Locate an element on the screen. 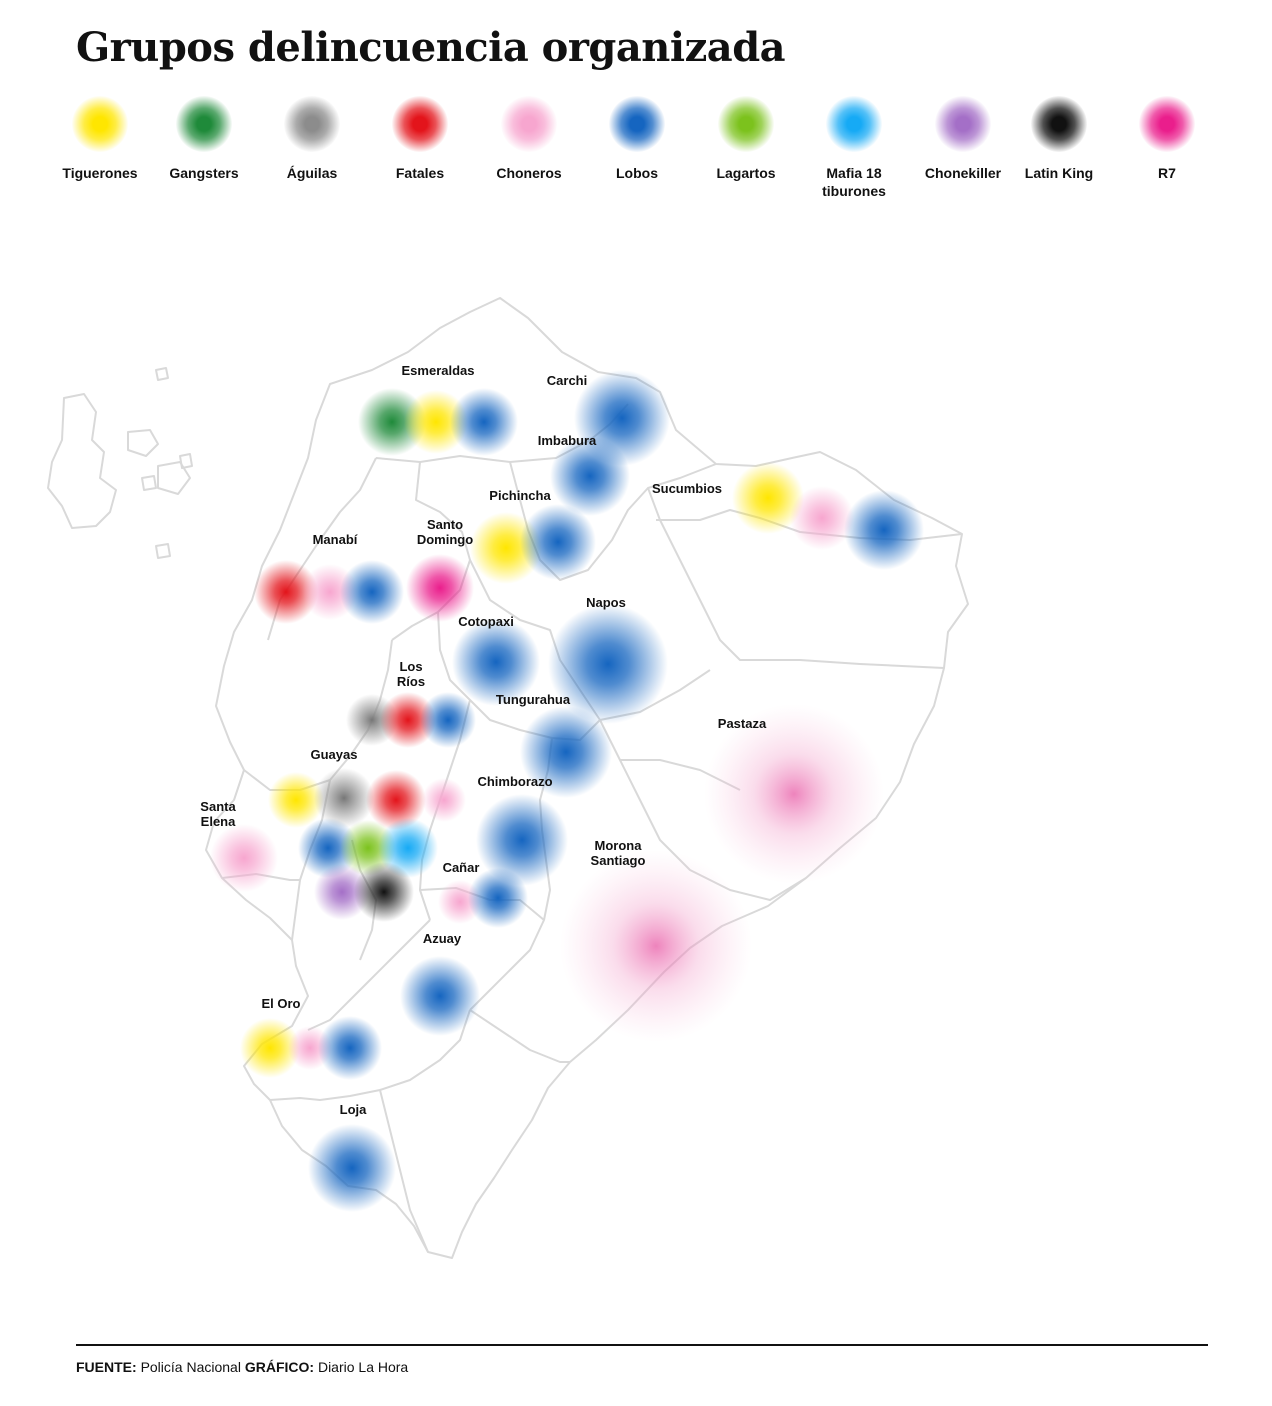 The height and width of the screenshot is (1406, 1272). legend-label: Latin King is located at coordinates (1059, 173).